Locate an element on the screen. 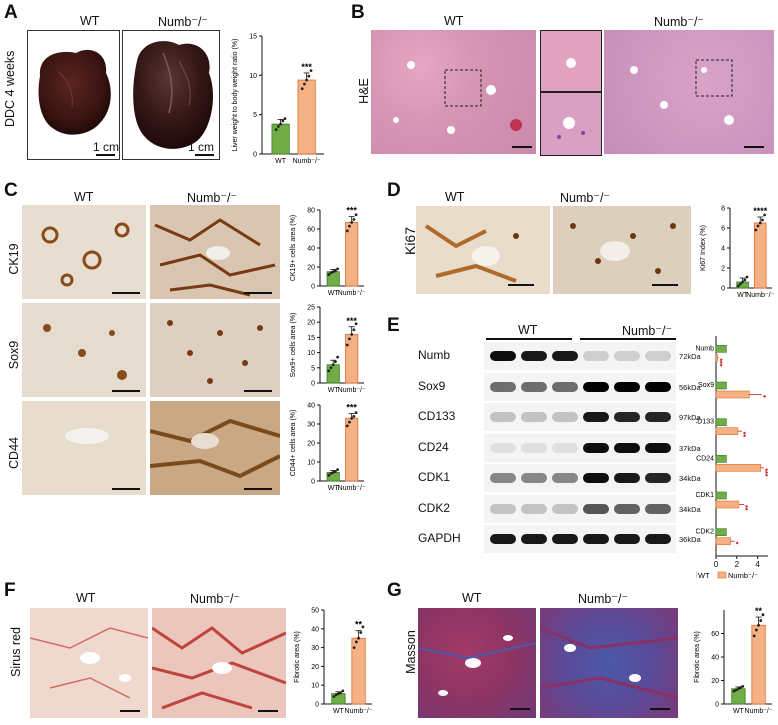  panel-d-numb-scale-bar is located at coordinates (665, 285).